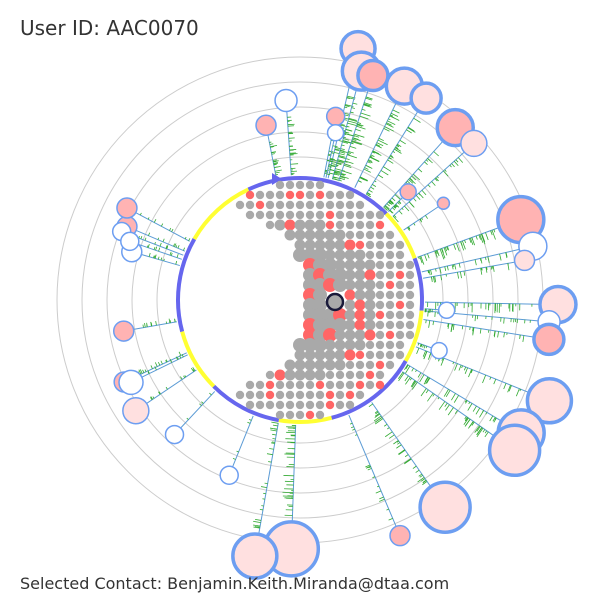  Describe the element at coordinates (335, 302) in the screenshot. I see `selected-contact-dot` at that location.